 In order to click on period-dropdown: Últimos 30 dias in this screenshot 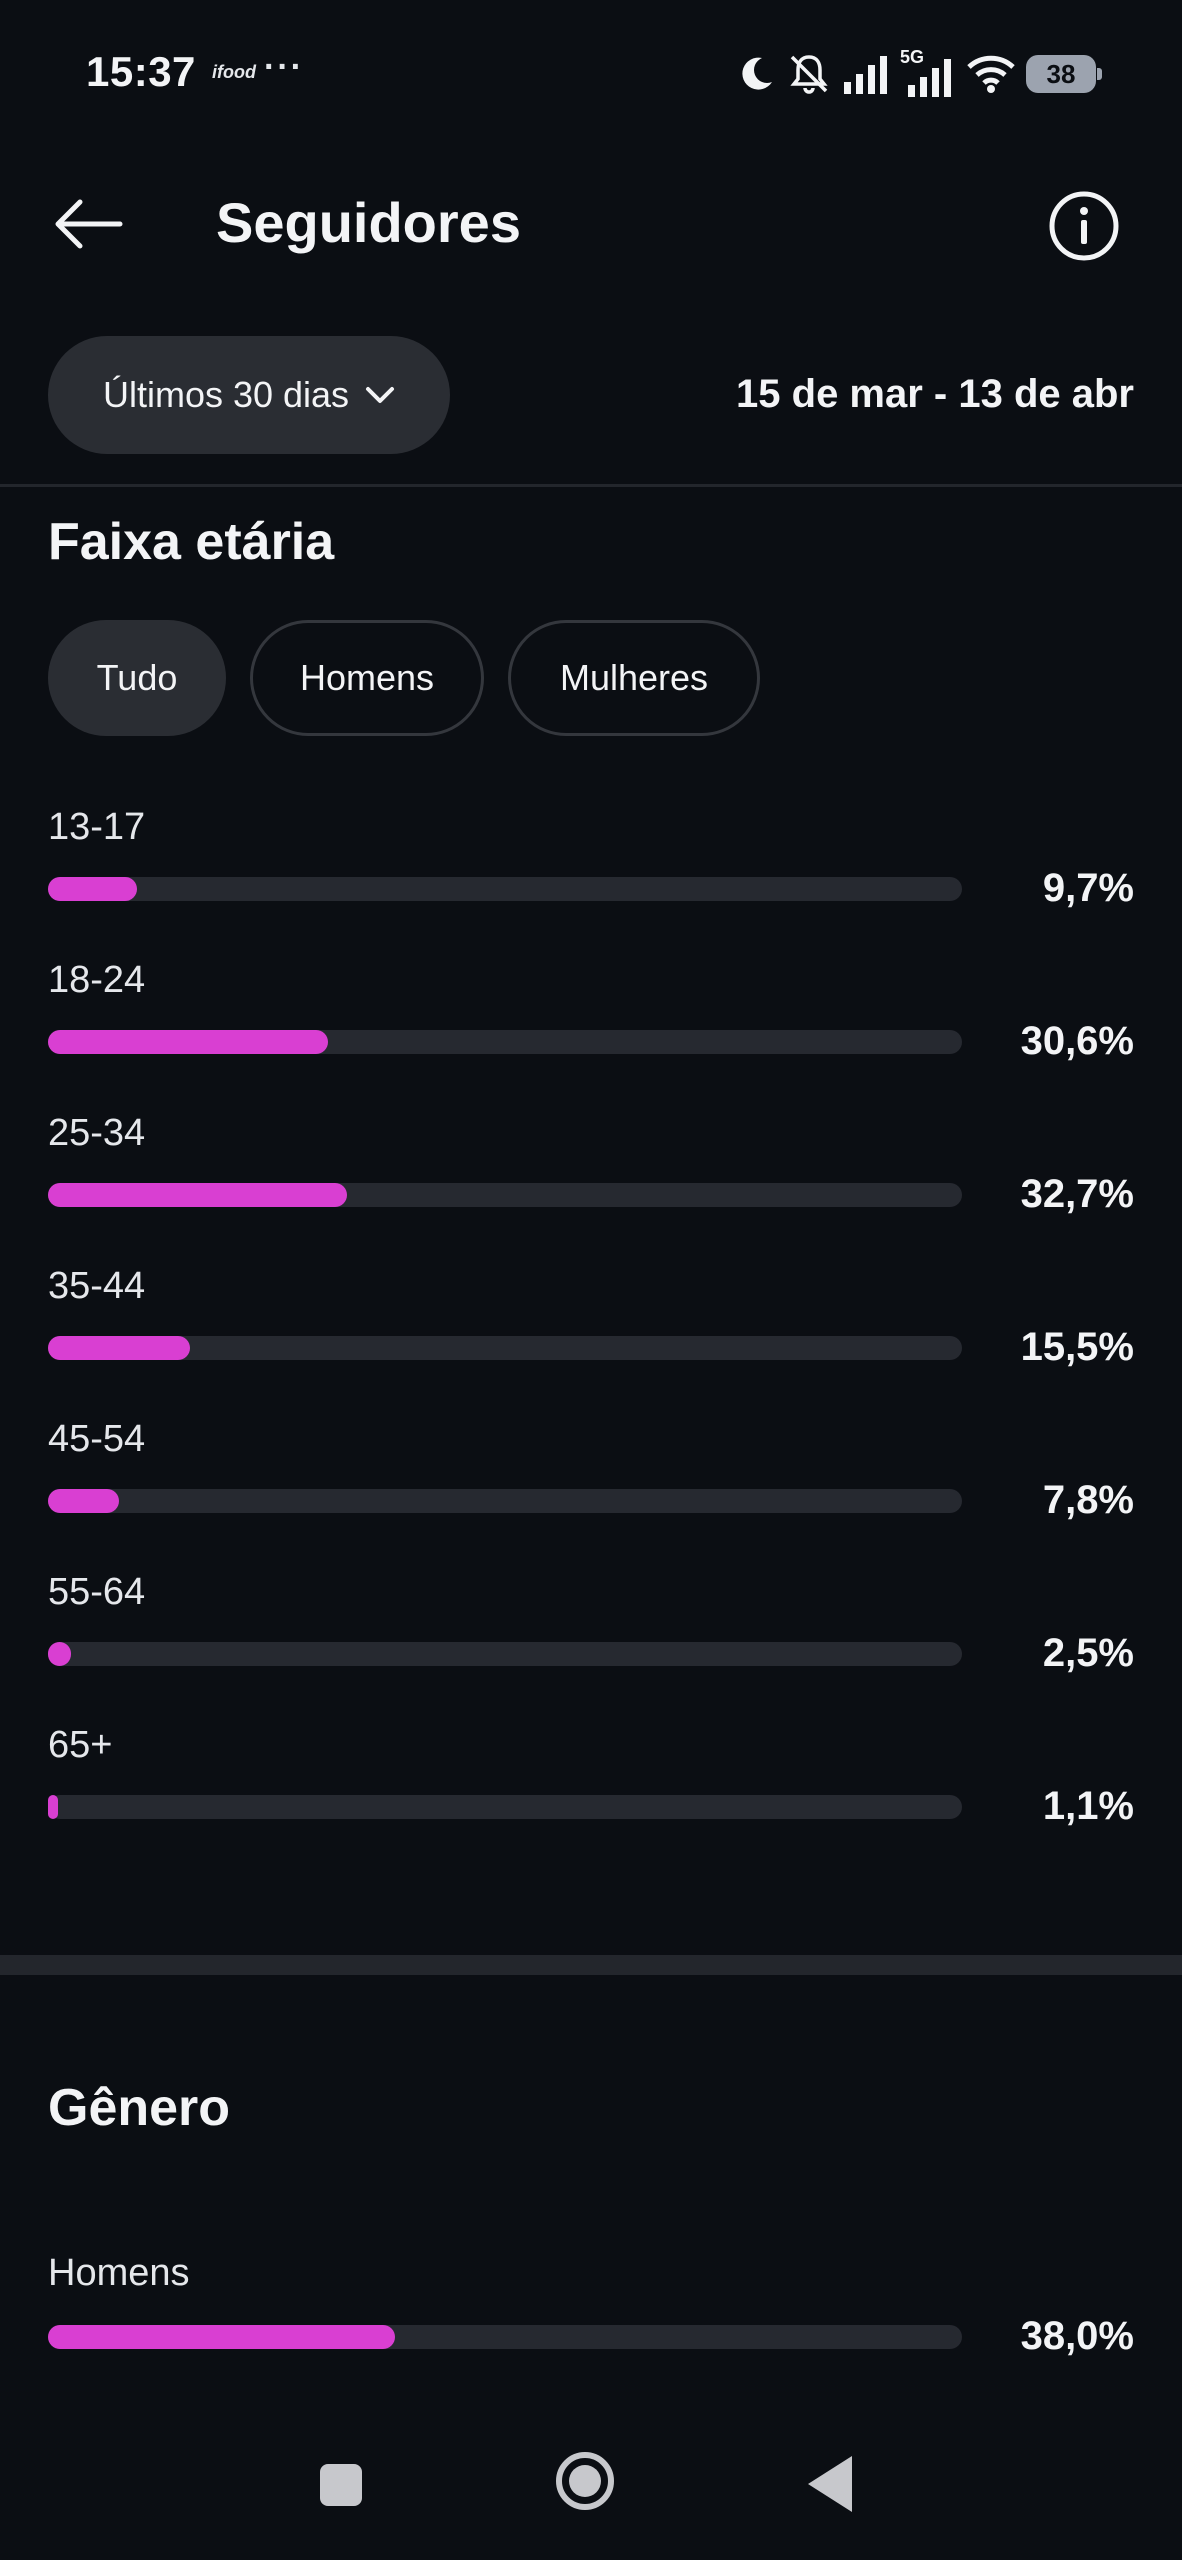, I will do `click(249, 395)`.